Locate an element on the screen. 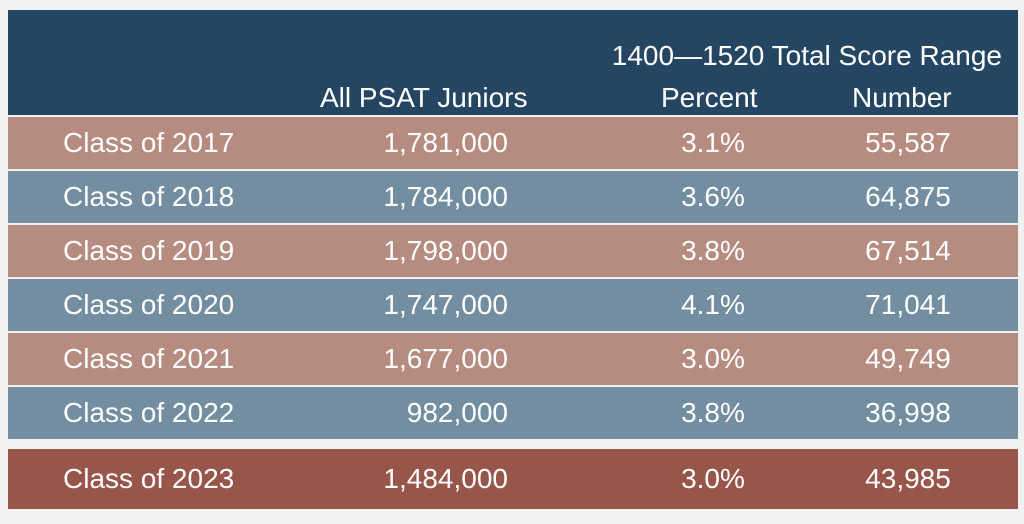 Image resolution: width=1024 pixels, height=524 pixels. class-cell: Class of 2019 is located at coordinates (149, 250).